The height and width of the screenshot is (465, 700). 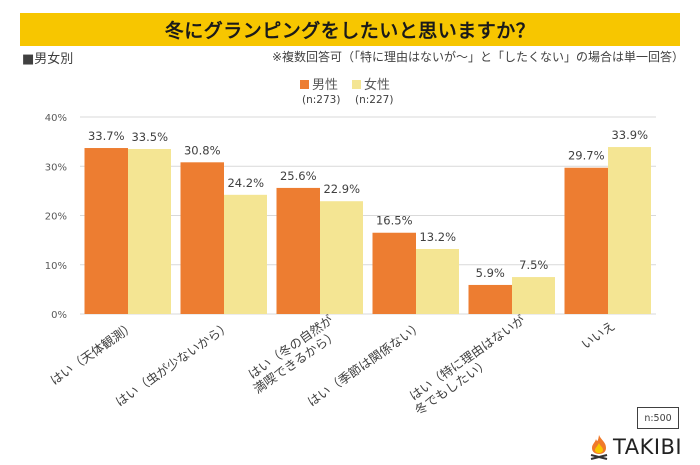 I want to click on title-bar: 冬にグランピングをしたいと思いますか？, so click(x=350, y=29).